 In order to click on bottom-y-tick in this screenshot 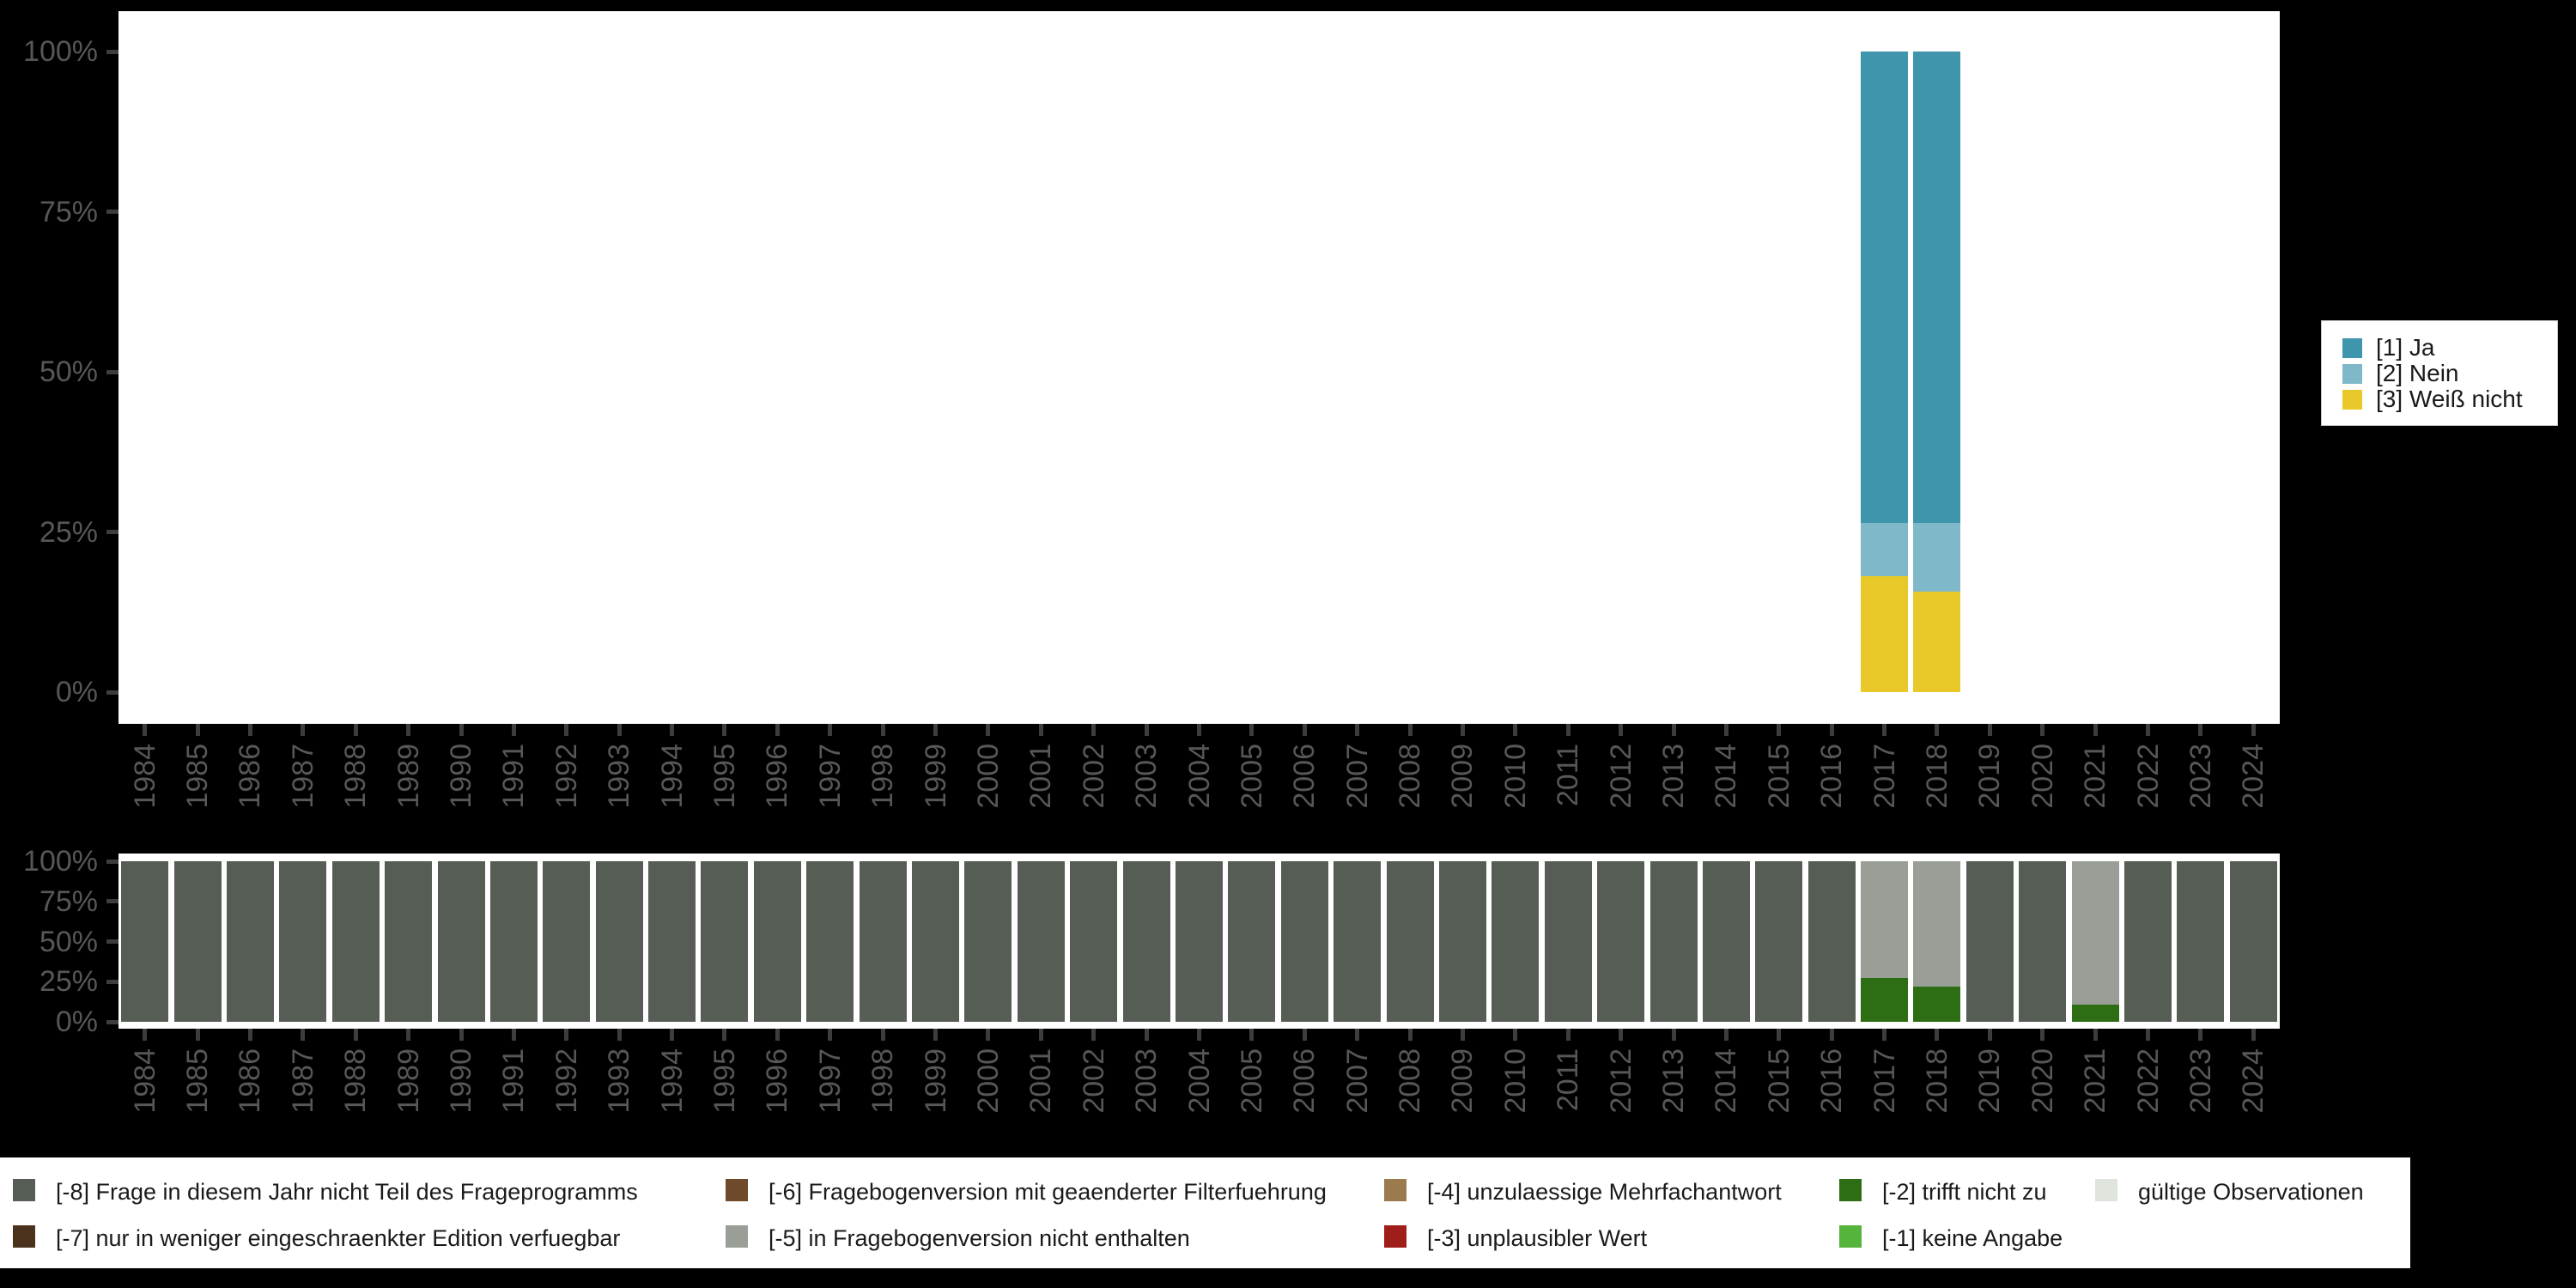, I will do `click(112, 981)`.